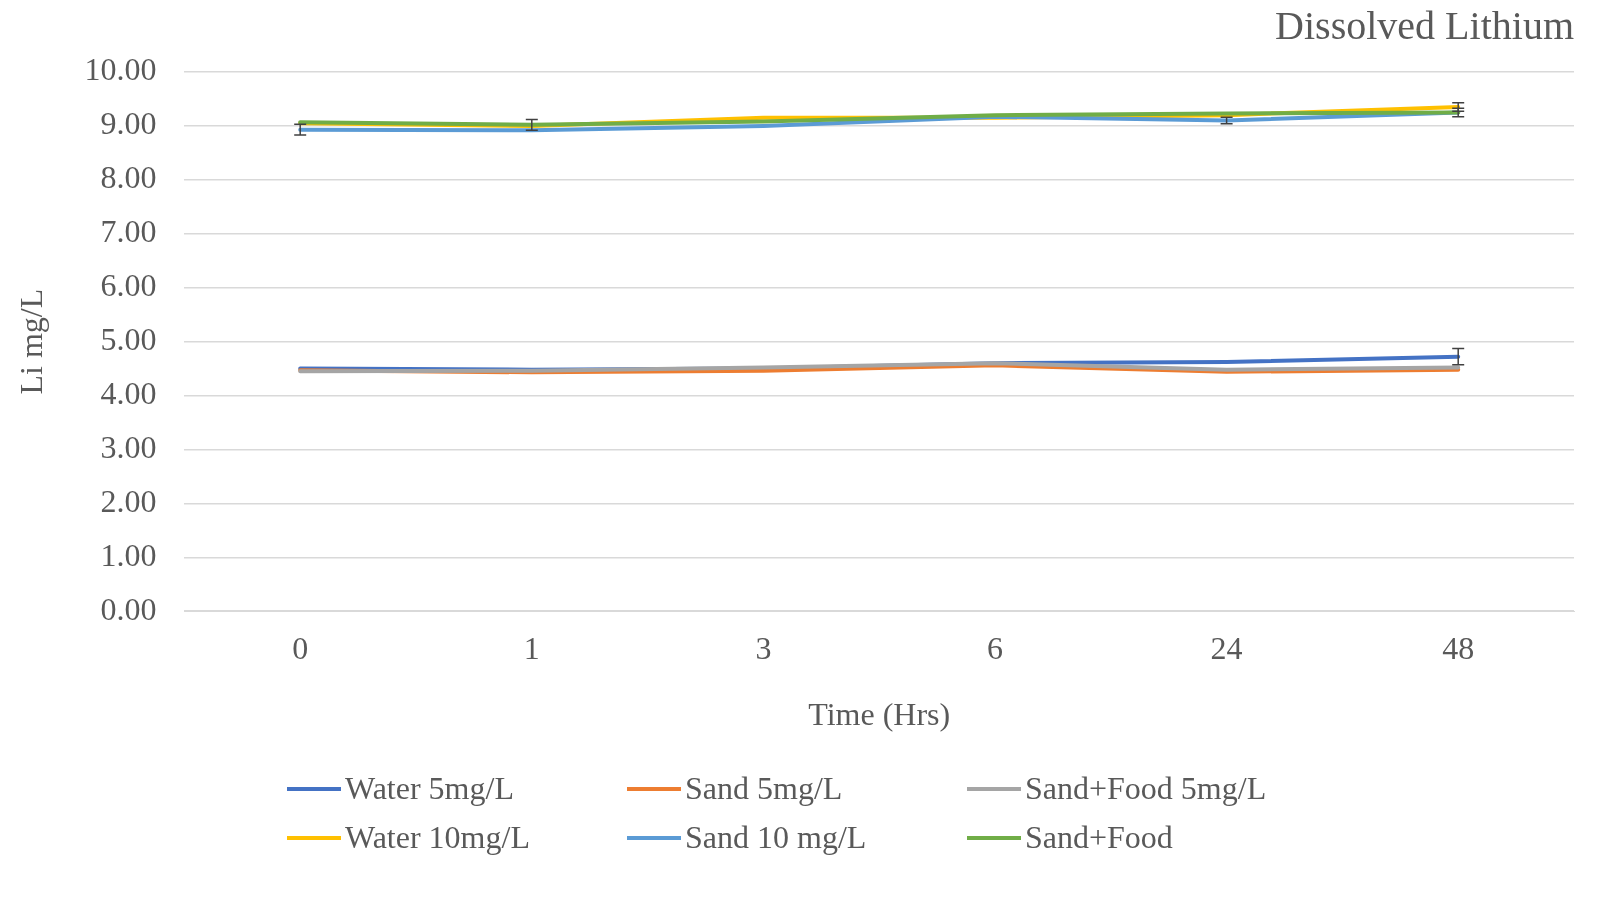 Image resolution: width=1614 pixels, height=901 pixels. Describe the element at coordinates (128, 177) in the screenshot. I see `y-tick-label: 8.00` at that location.